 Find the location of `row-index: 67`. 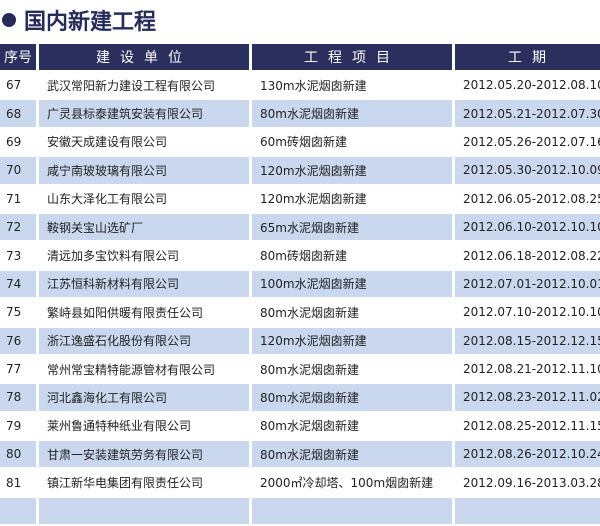

row-index: 67 is located at coordinates (14, 85).